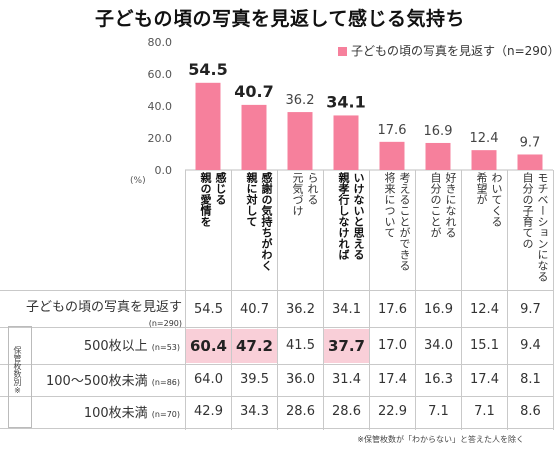 The width and height of the screenshot is (560, 456). What do you see at coordinates (392, 309) in the screenshot?
I see `table-cell: 17.6` at bounding box center [392, 309].